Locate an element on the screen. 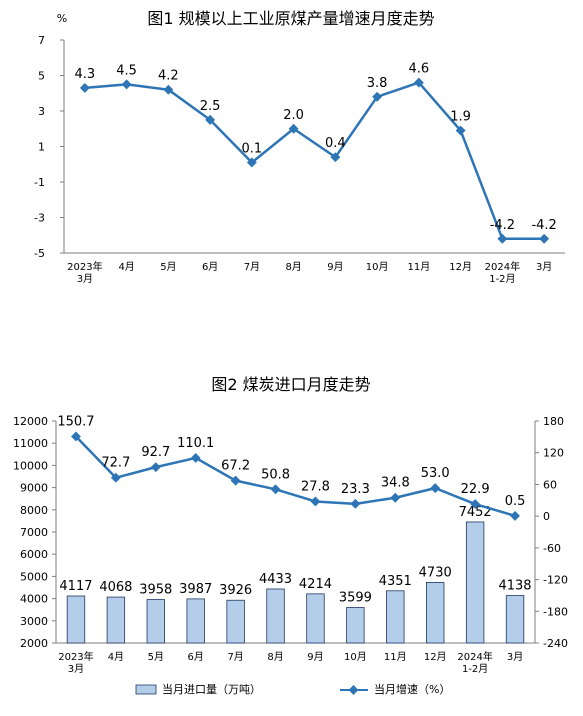 This screenshot has width=583, height=716. chart2-growth-label: 110.1 is located at coordinates (195, 443).